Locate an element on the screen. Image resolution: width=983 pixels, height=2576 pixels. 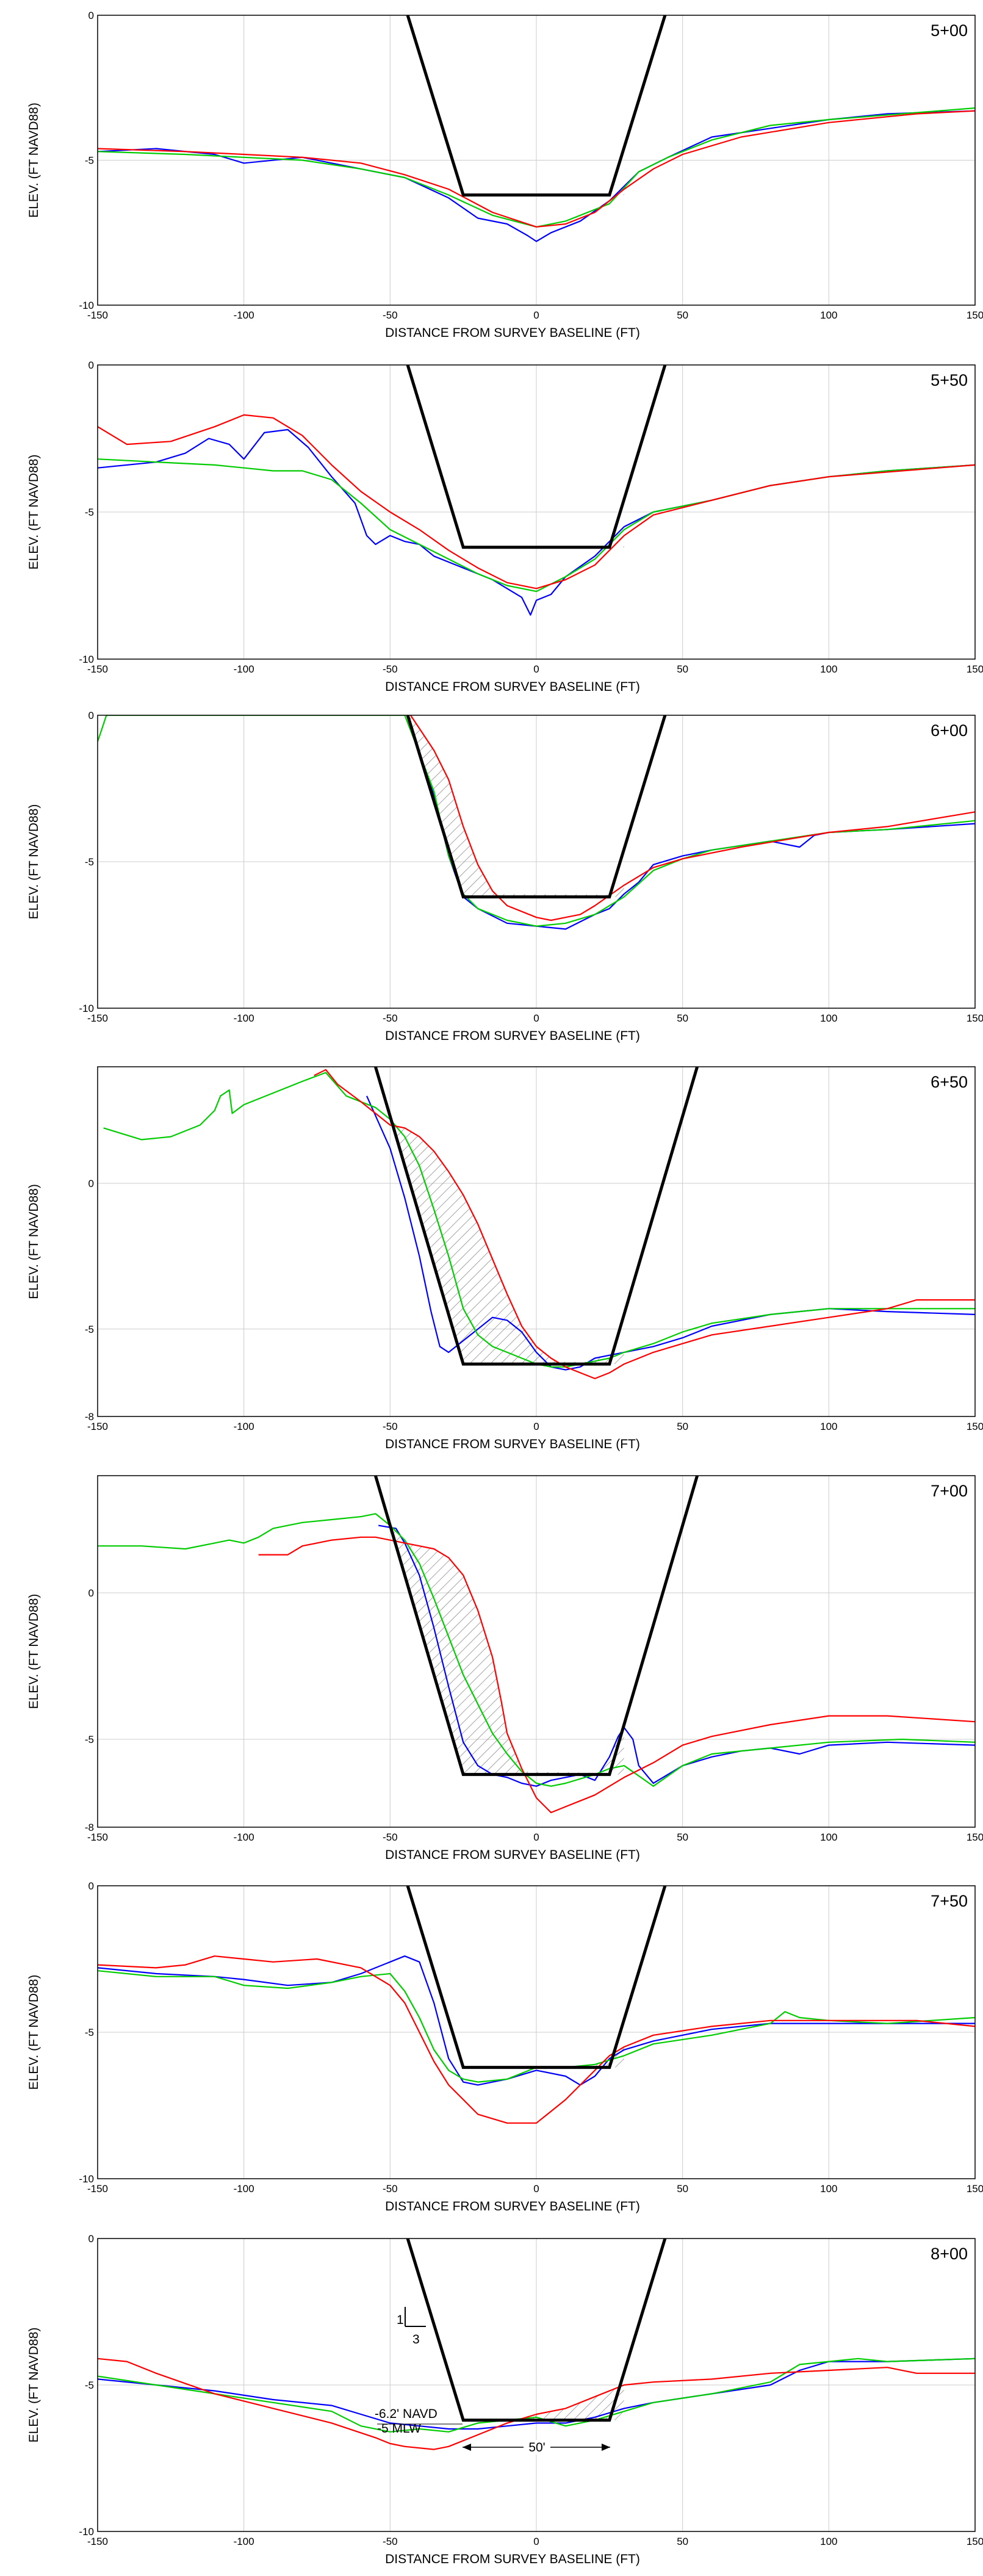
station-label: 5+00 is located at coordinates (949, 30).